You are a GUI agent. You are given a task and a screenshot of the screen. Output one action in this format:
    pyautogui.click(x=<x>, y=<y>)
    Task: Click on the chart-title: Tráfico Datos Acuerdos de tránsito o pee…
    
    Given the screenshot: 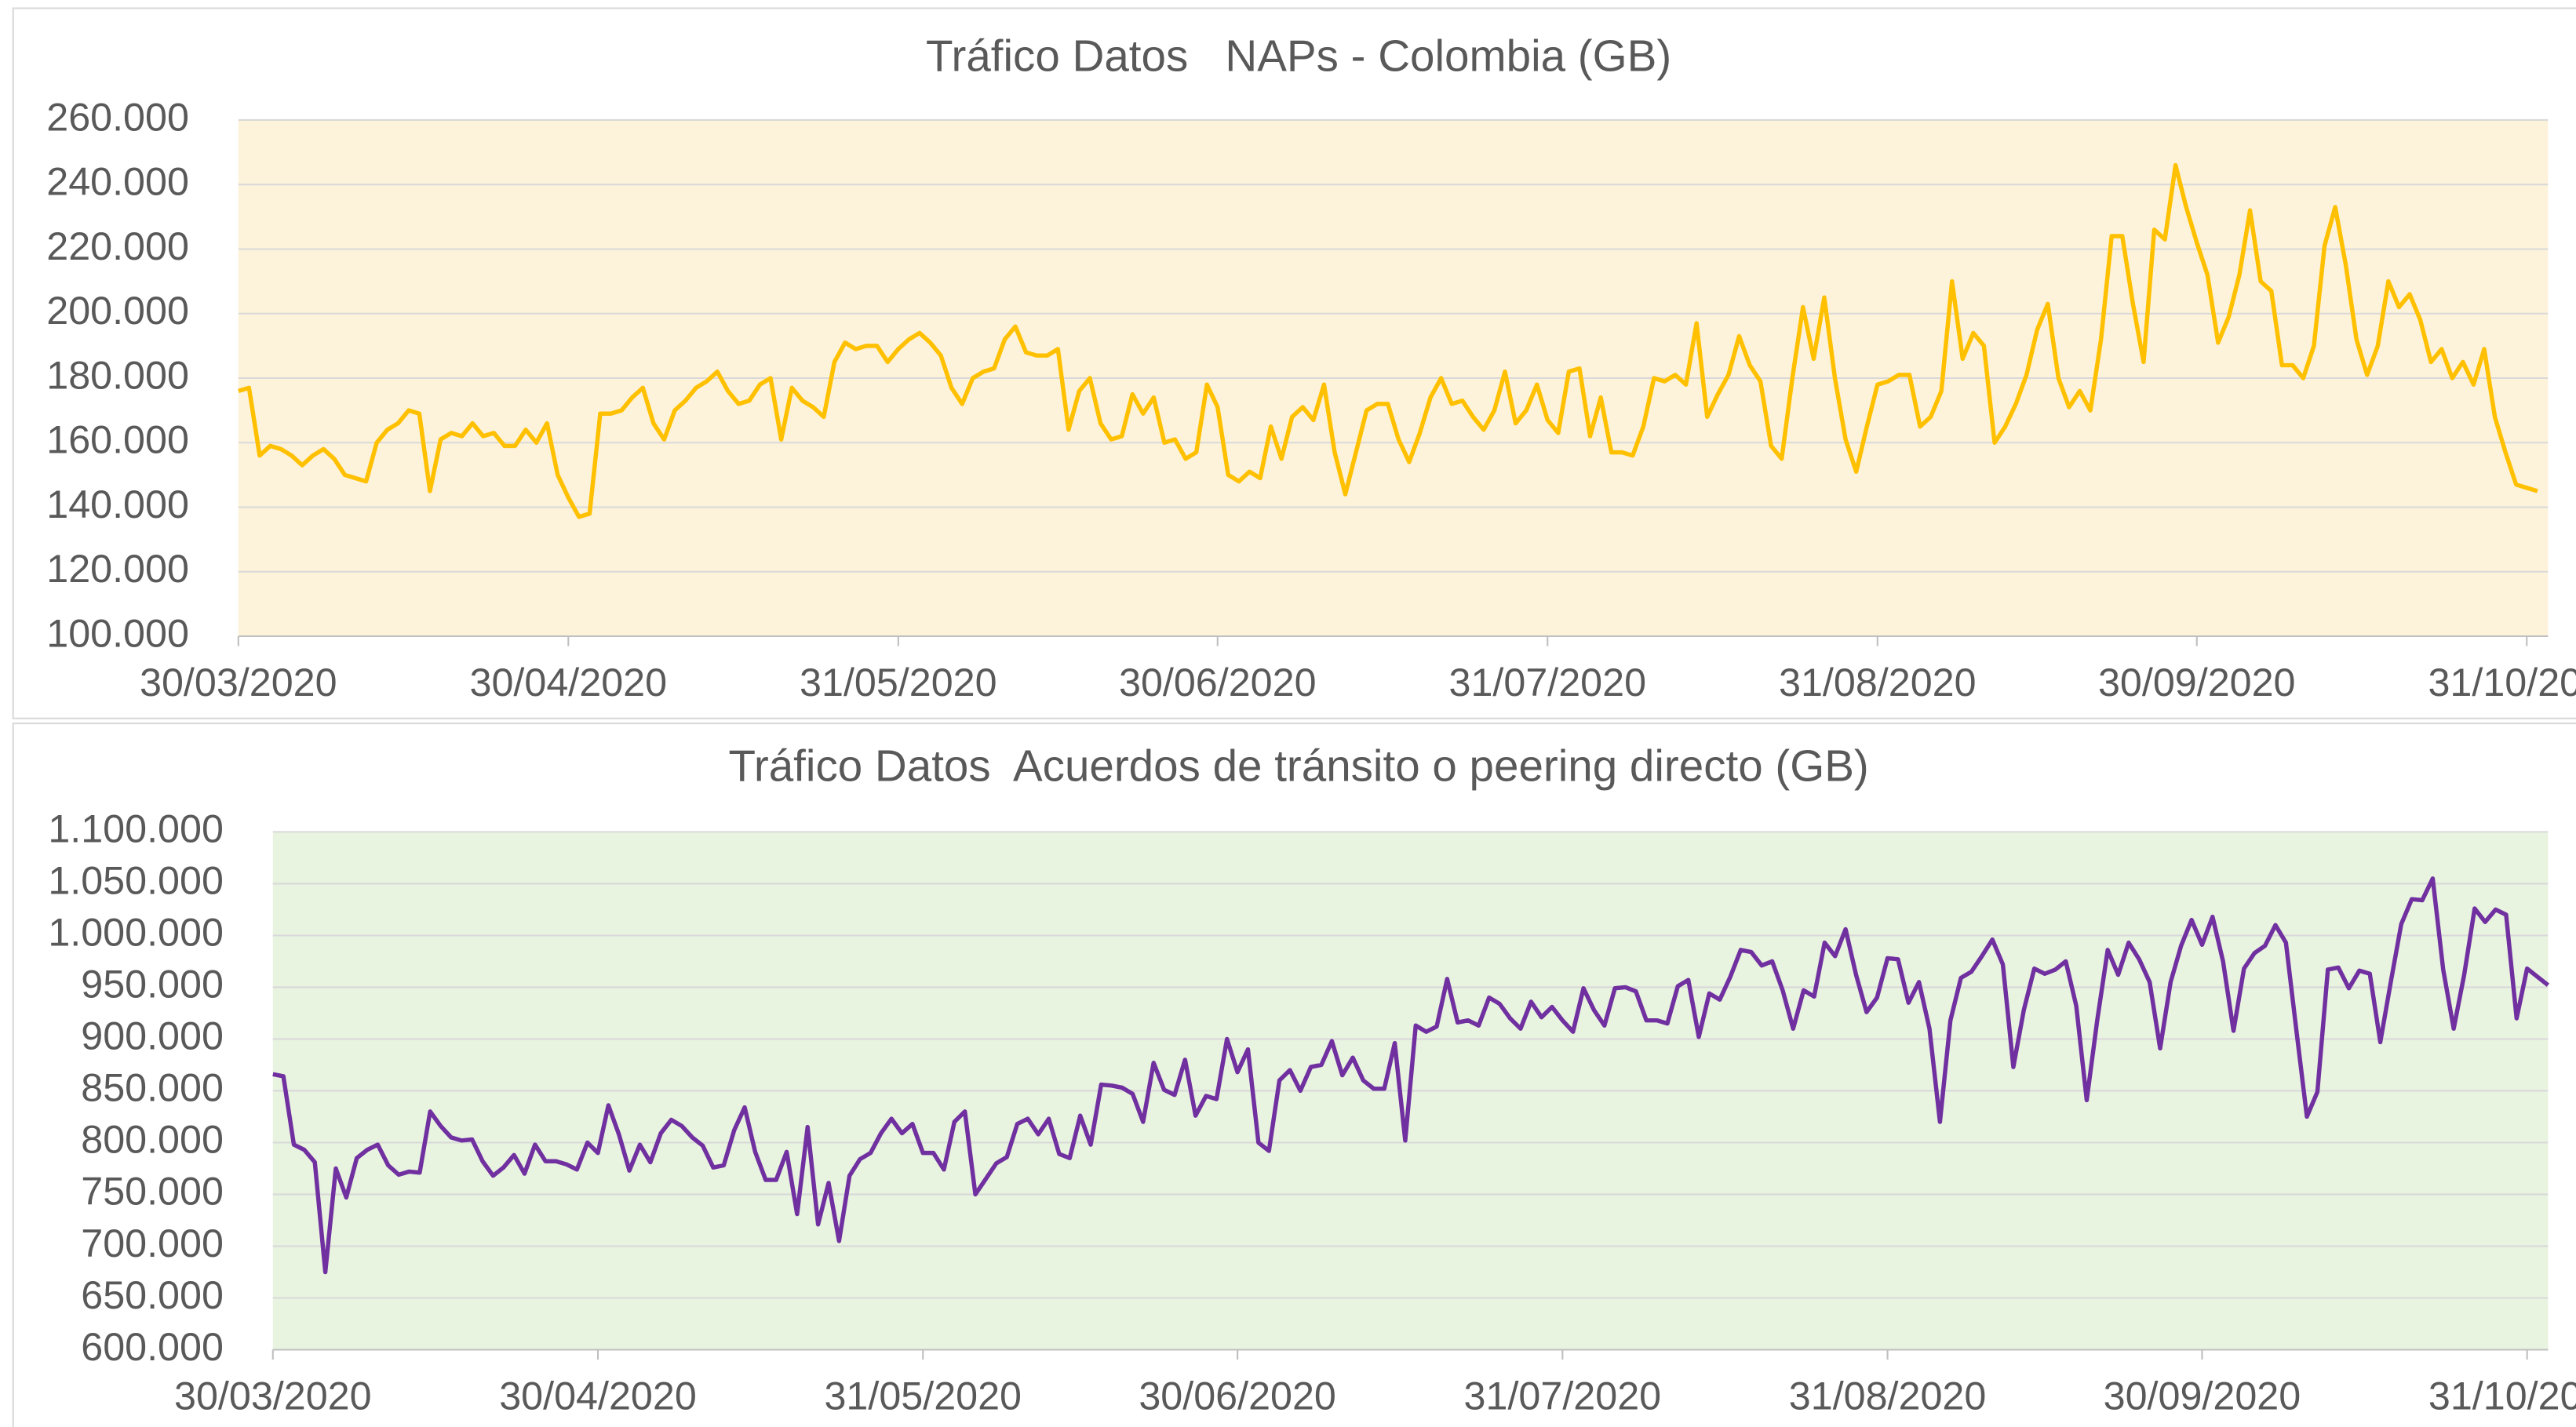 What is the action you would take?
    pyautogui.click(x=1298, y=766)
    